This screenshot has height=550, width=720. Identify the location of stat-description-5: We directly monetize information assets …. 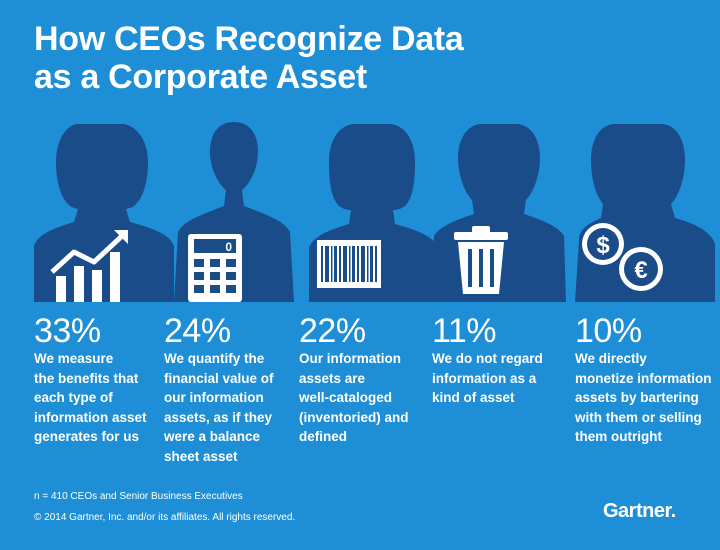
(643, 397).